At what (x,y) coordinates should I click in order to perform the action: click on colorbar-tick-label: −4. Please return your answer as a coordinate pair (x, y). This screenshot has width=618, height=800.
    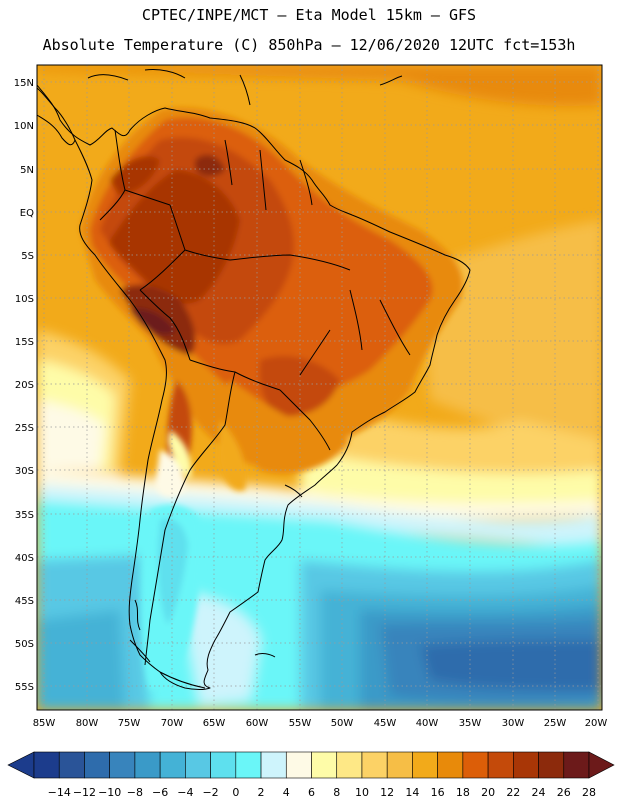
    Looking at the image, I should click on (185, 792).